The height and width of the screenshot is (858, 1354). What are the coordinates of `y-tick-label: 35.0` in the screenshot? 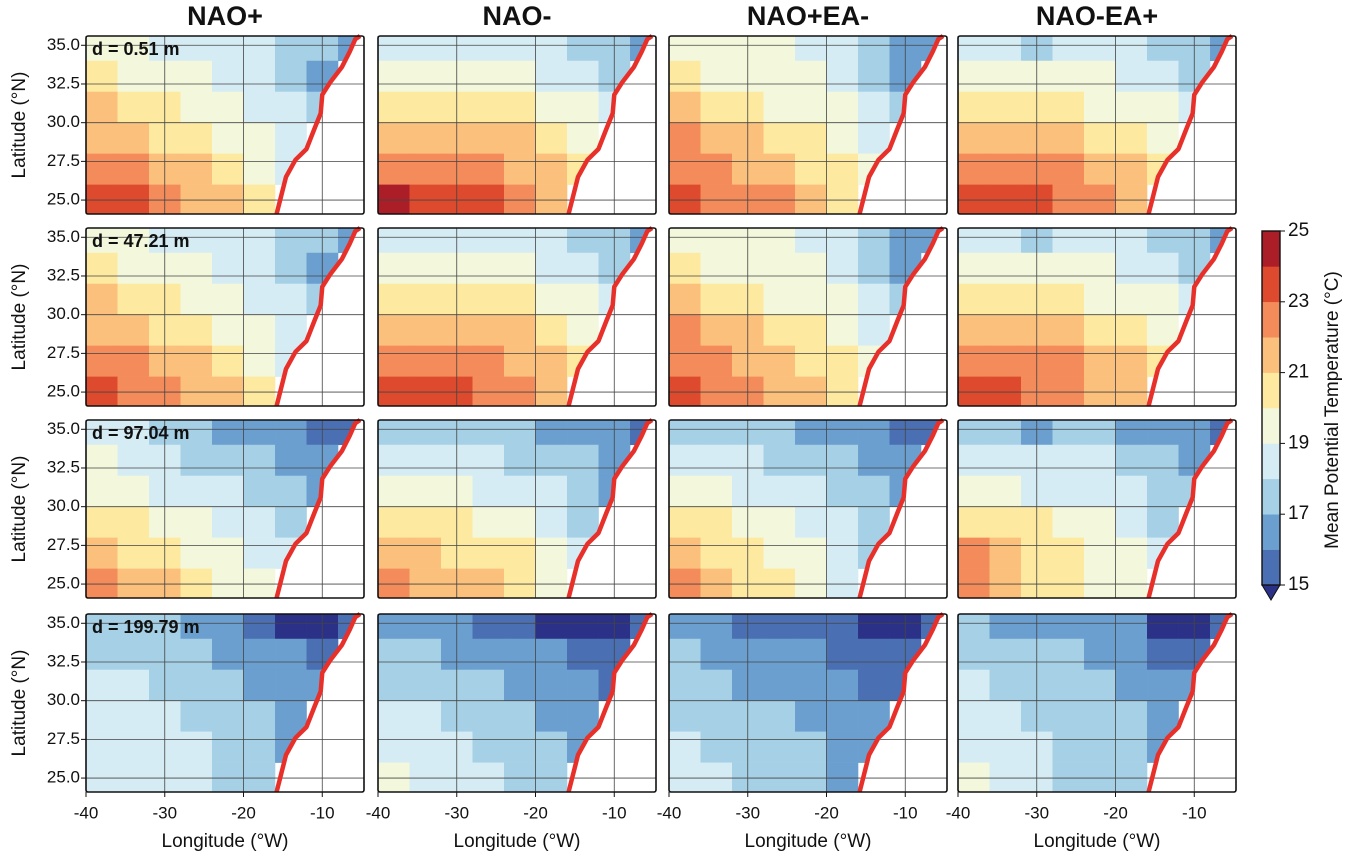 It's located at (63, 622).